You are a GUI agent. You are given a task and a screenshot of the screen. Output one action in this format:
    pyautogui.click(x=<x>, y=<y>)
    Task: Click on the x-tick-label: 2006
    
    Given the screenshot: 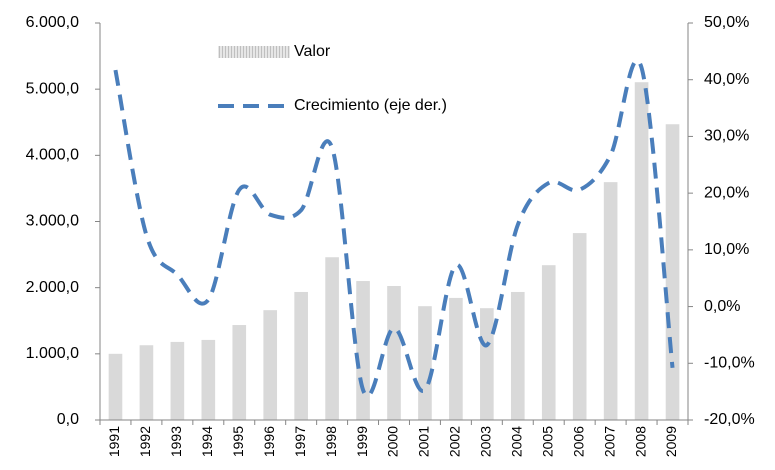 What is the action you would take?
    pyautogui.click(x=578, y=441)
    